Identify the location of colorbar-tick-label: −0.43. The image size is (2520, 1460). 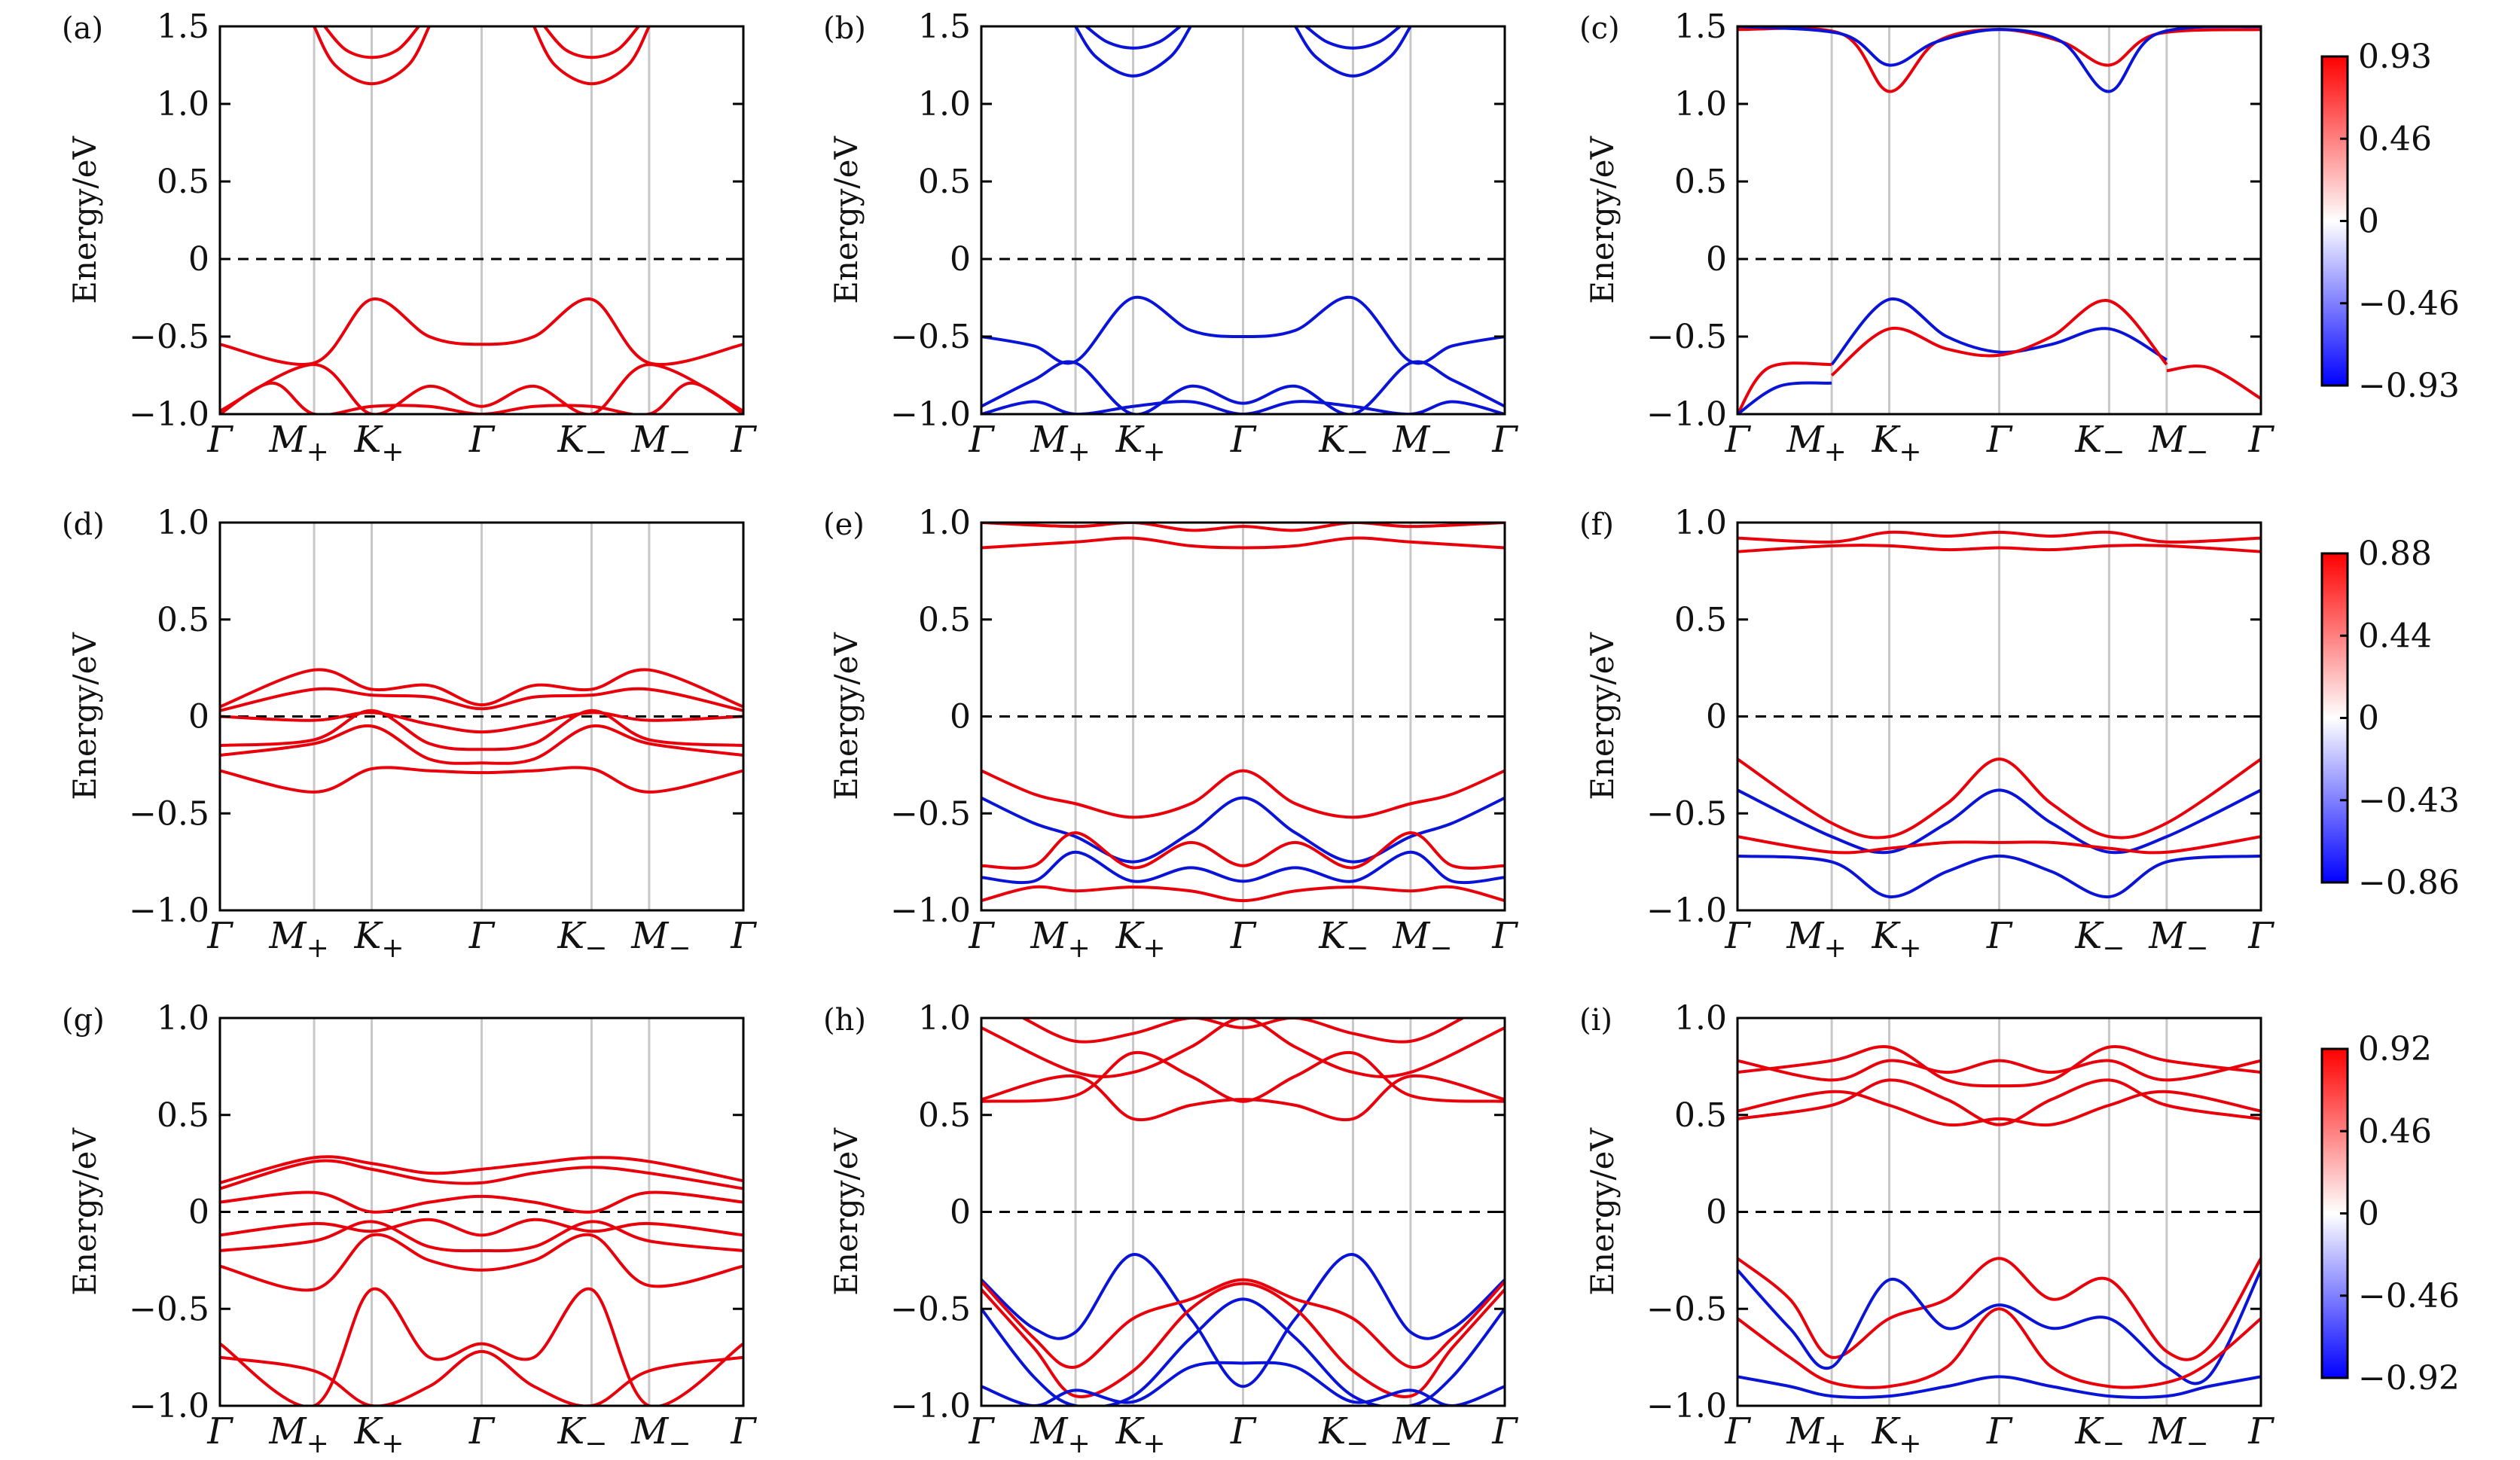
(2409, 801).